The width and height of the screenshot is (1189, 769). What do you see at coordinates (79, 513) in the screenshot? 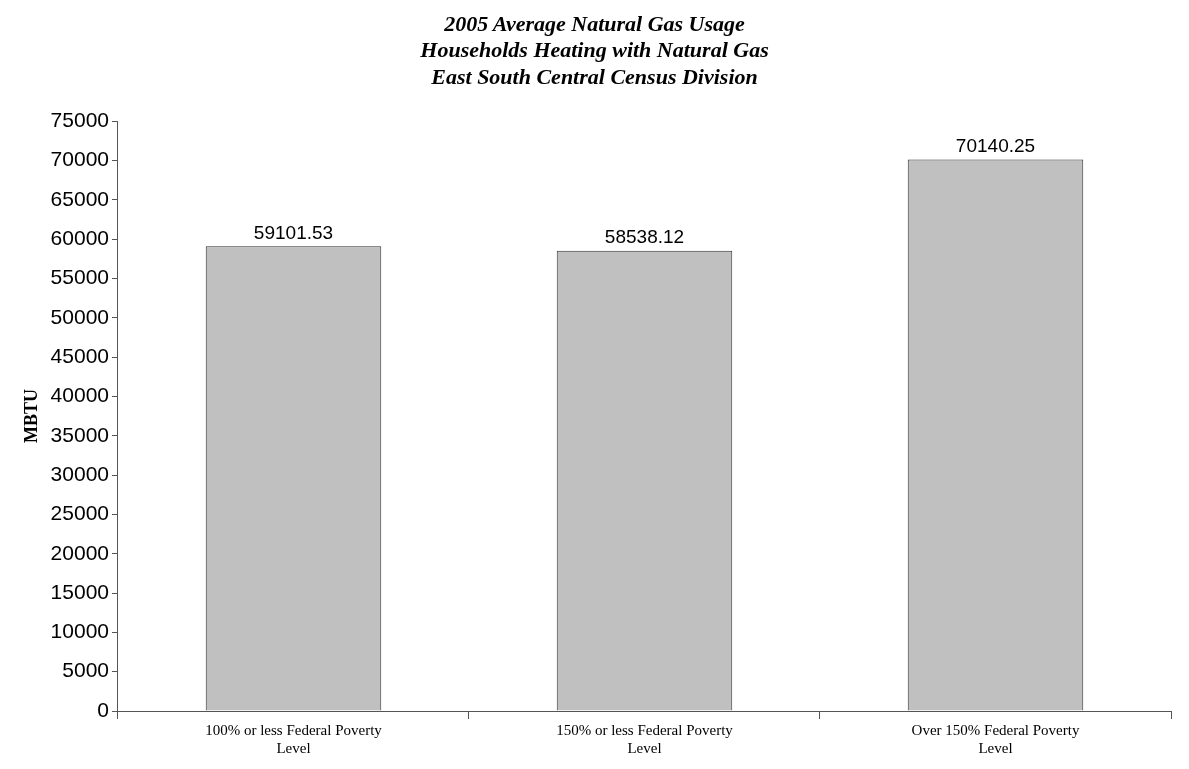
I see `y-tick-label: 25000` at bounding box center [79, 513].